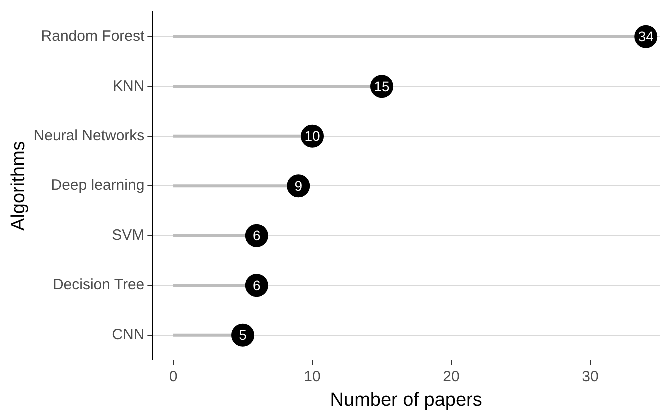  Describe the element at coordinates (173, 377) in the screenshot. I see `x-tick-label: 0` at that location.